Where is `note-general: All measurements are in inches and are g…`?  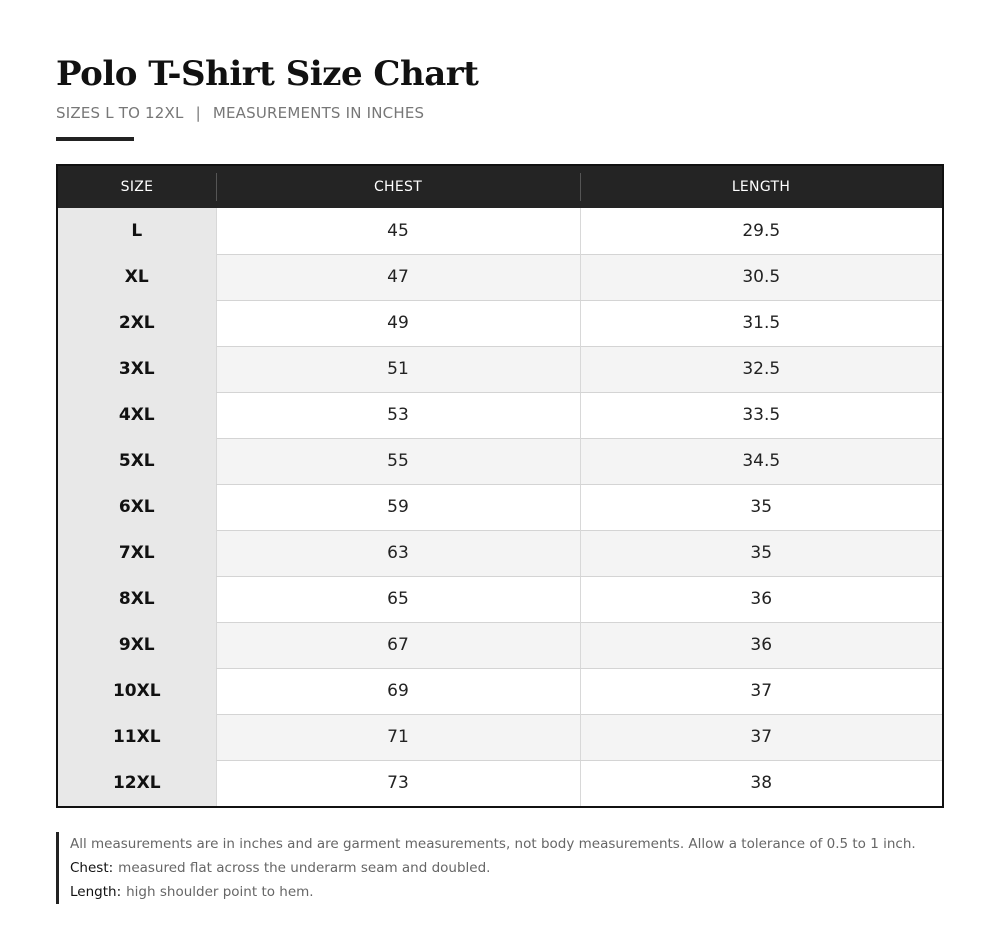 note-general: All measurements are in inches and are g… is located at coordinates (493, 844).